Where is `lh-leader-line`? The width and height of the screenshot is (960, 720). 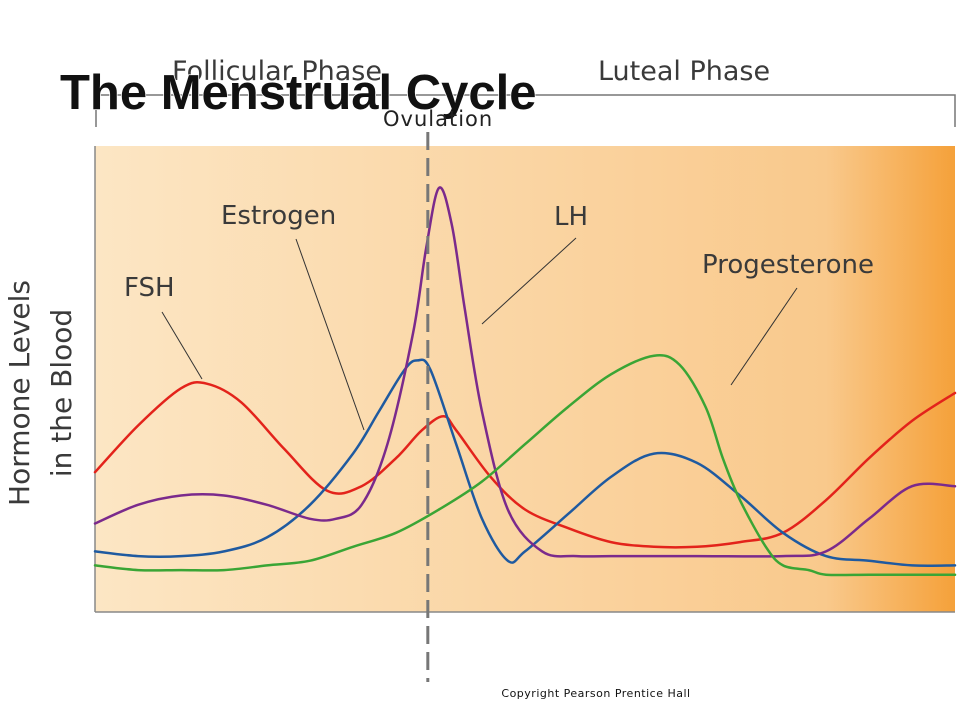
lh-leader-line is located at coordinates (529, 281).